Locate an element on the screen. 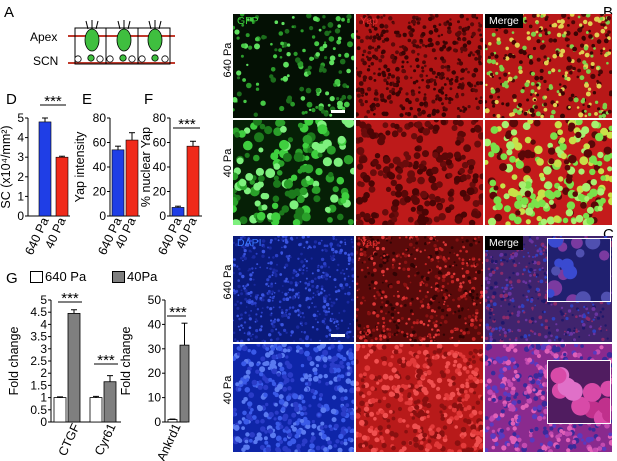 This screenshot has height=461, width=617. category-label: Cyr61 is located at coordinates (105, 439).